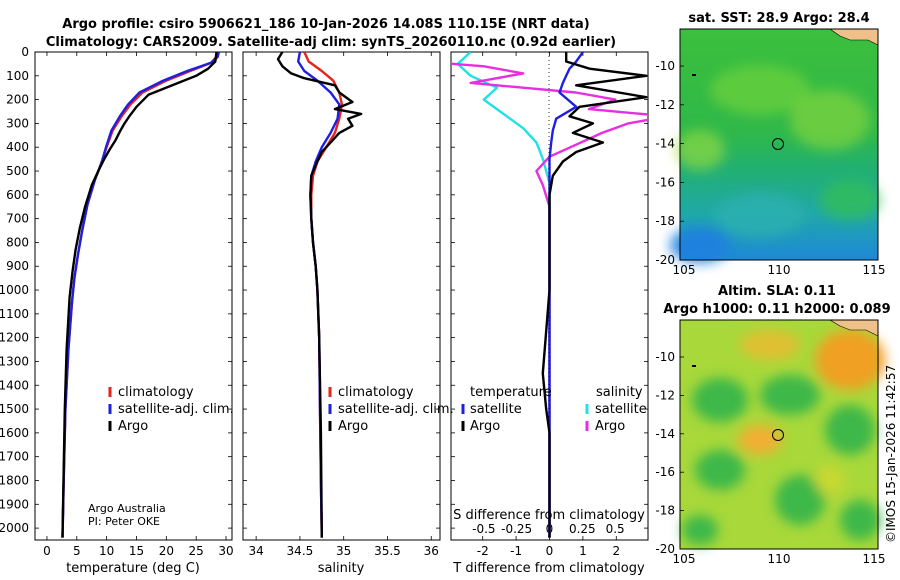  Describe the element at coordinates (14, 433) in the screenshot. I see `depth-tick-label: 1600` at that location.